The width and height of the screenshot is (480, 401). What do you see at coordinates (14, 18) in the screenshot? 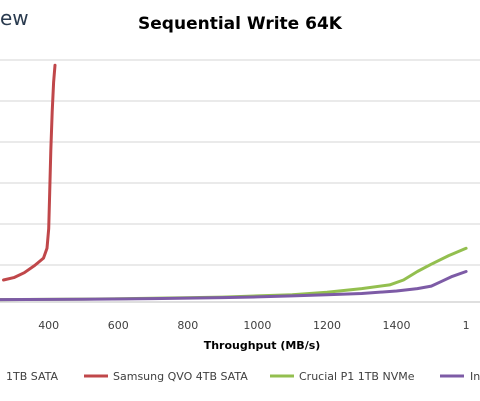
I see `site-logo: ew` at bounding box center [14, 18].